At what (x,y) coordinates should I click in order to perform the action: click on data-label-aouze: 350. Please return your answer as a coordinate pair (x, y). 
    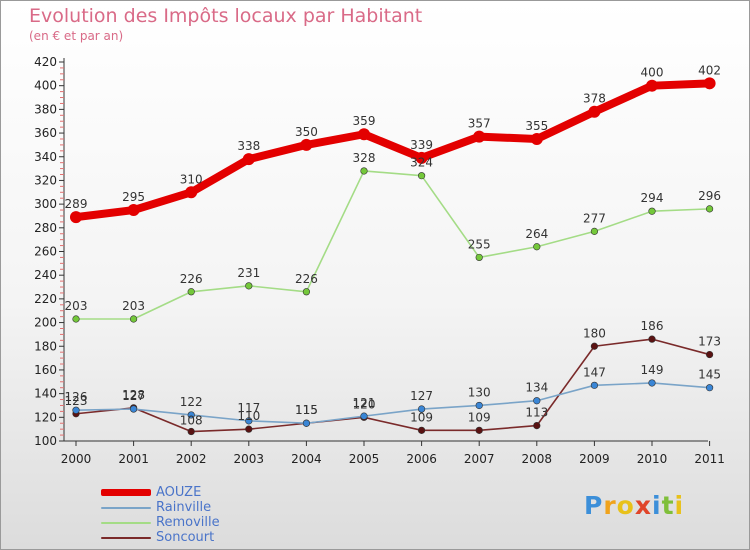
    Looking at the image, I should click on (306, 132).